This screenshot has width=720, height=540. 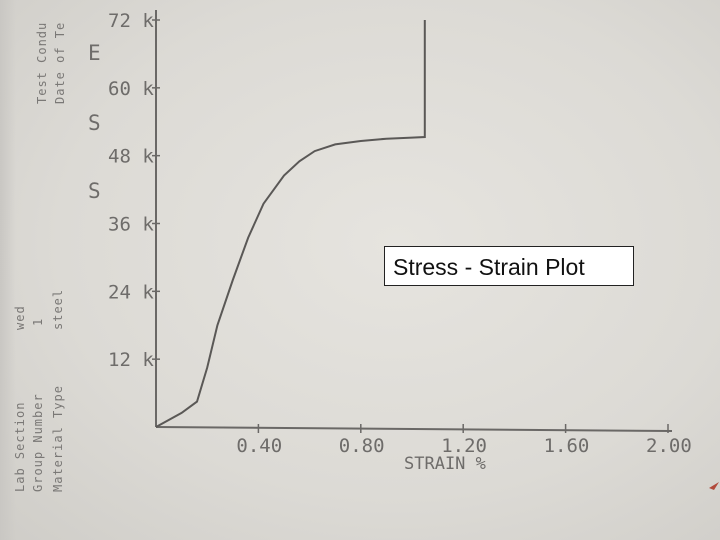 What do you see at coordinates (134, 190) in the screenshot?
I see `y-ticks-group: 12 k 24 k 36 k 48 k 60 k 72 k` at bounding box center [134, 190].